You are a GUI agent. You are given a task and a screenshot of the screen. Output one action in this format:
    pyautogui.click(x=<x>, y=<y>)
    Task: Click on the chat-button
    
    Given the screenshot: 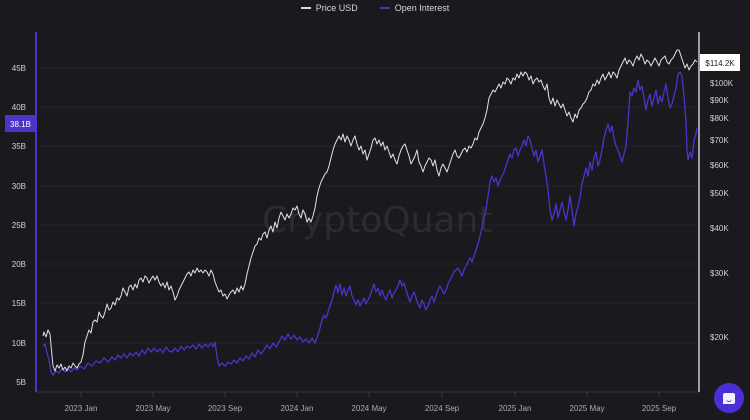 What is the action you would take?
    pyautogui.click(x=729, y=398)
    